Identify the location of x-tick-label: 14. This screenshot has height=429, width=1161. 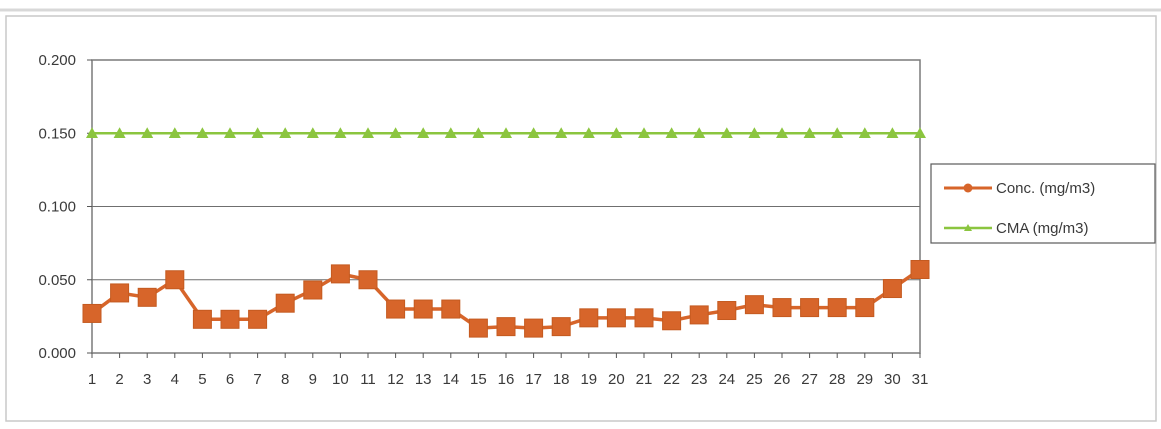
(450, 379).